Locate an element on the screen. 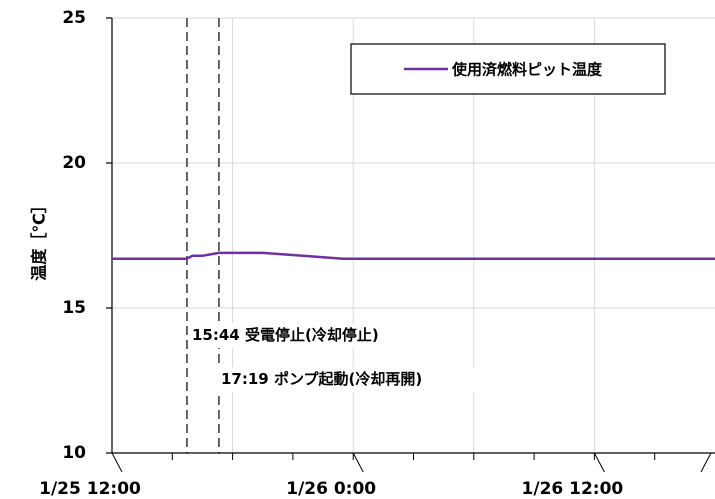 The height and width of the screenshot is (499, 715). y-tick-label: 20 is located at coordinates (74, 163).